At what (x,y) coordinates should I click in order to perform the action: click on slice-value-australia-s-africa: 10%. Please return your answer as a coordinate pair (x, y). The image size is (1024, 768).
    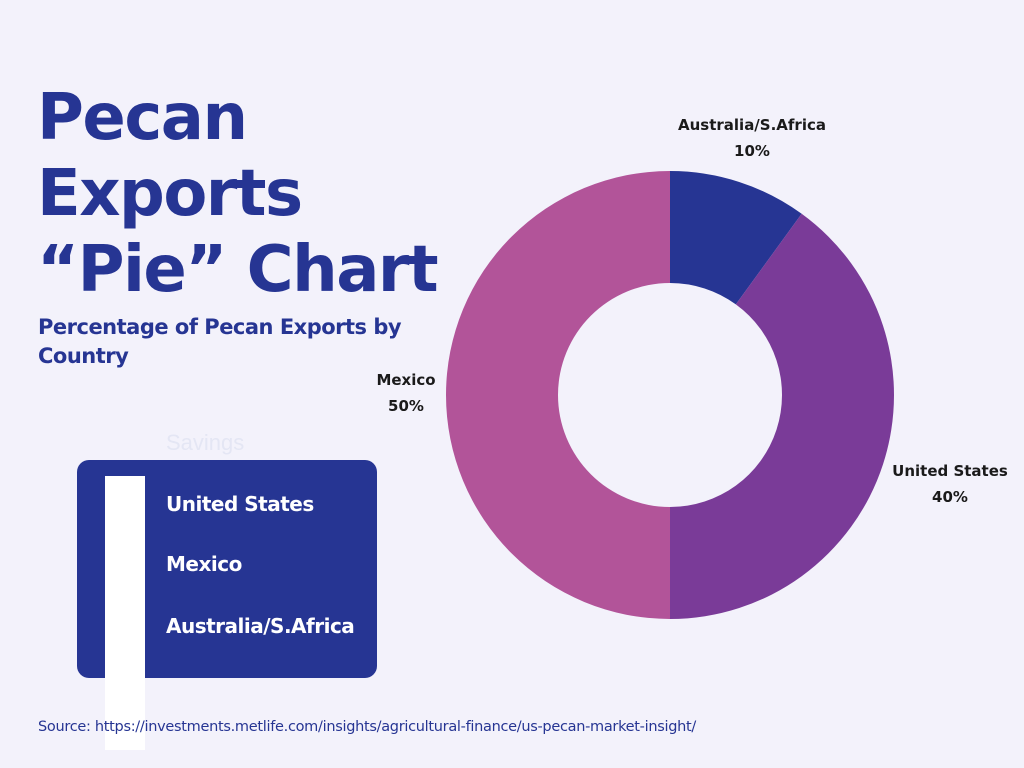
    Looking at the image, I should click on (752, 151).